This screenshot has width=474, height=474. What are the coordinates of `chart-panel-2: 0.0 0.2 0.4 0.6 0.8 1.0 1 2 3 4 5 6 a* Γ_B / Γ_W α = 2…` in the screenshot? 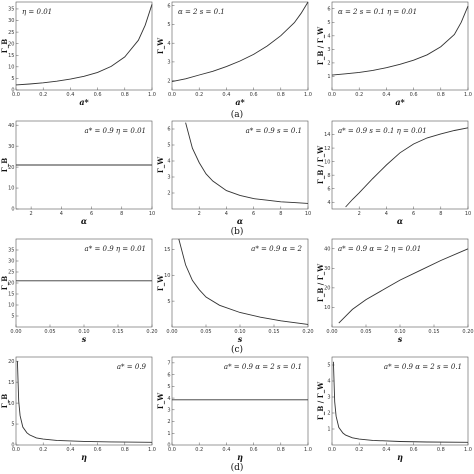 It's located at (394, 54).